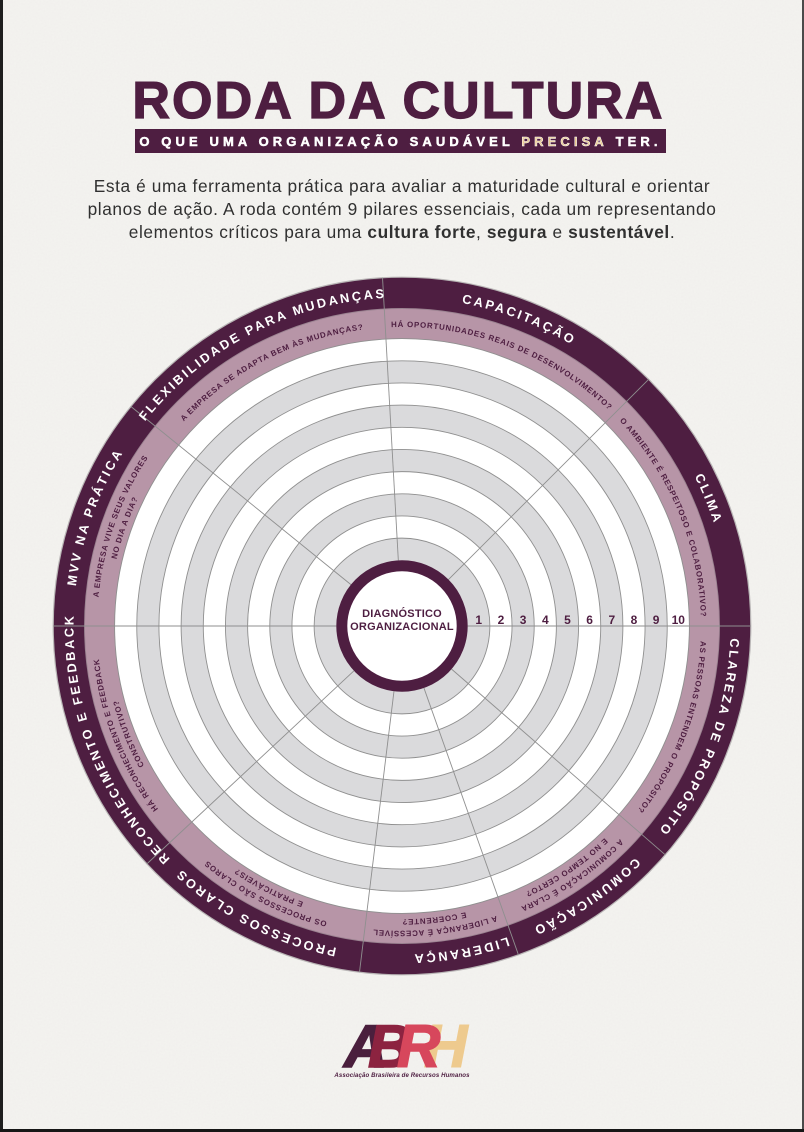 The image size is (804, 1132). Describe the element at coordinates (655, 619) in the screenshot. I see `svg-text: 9` at that location.